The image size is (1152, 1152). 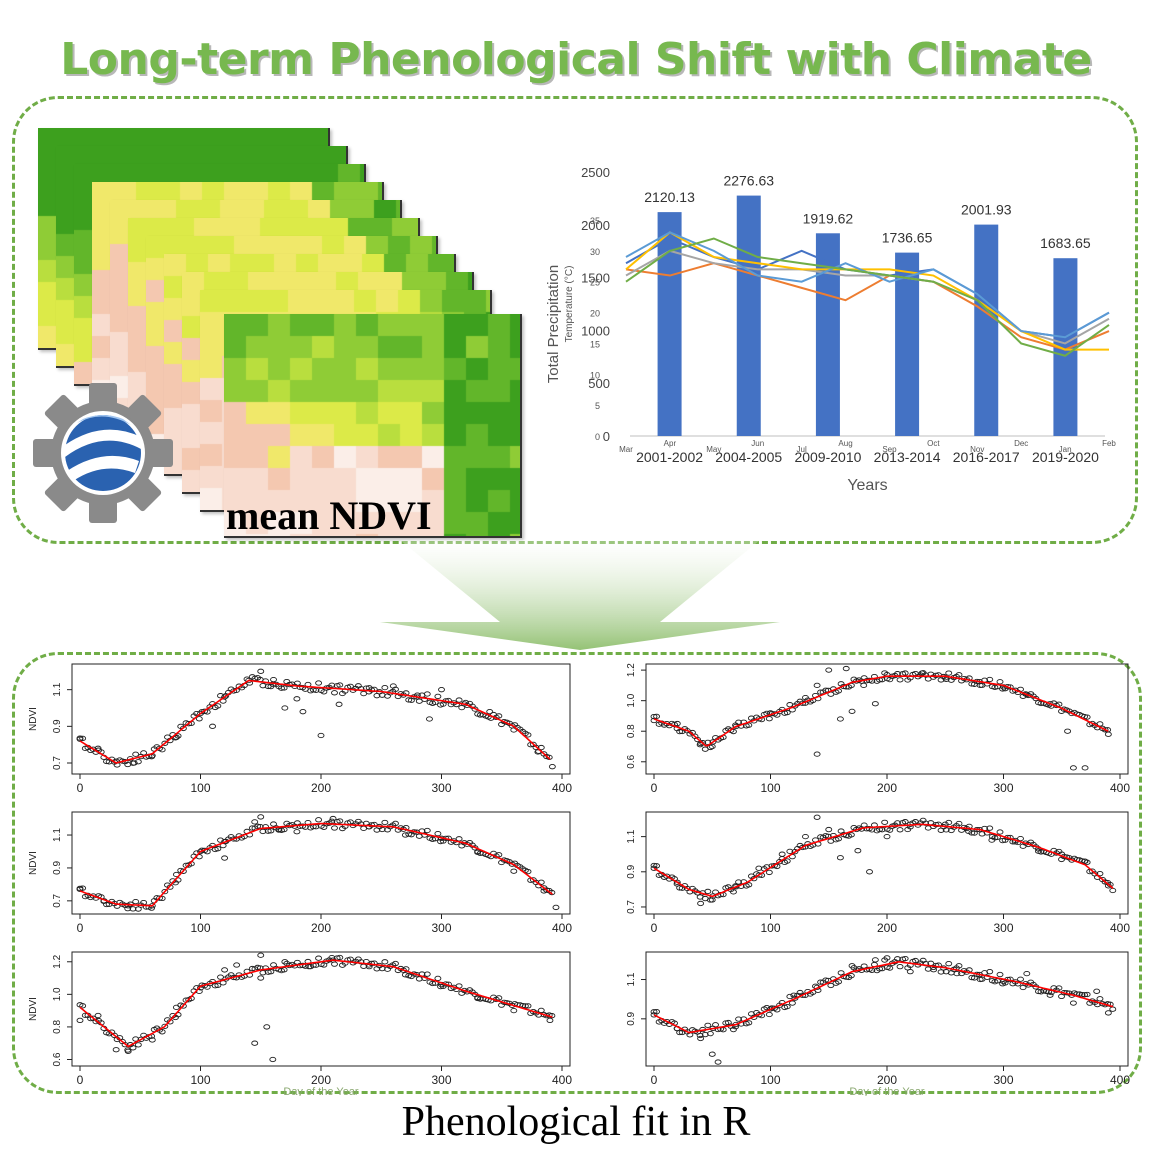 What do you see at coordinates (57, 994) in the screenshot?
I see `y-tick-label: 1.0` at bounding box center [57, 994].